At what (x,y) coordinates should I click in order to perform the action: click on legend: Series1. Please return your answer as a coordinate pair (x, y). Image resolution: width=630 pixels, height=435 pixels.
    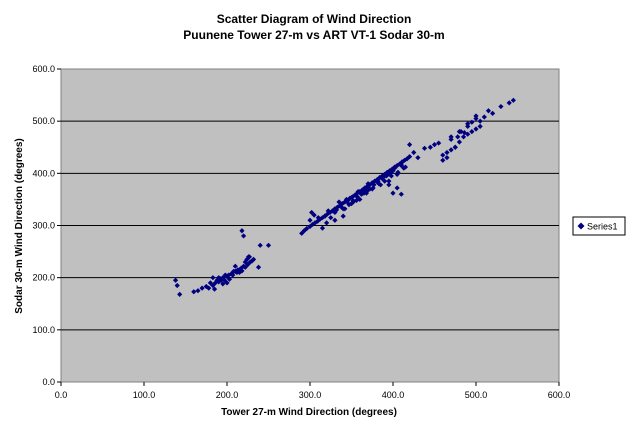
    Looking at the image, I should click on (599, 226).